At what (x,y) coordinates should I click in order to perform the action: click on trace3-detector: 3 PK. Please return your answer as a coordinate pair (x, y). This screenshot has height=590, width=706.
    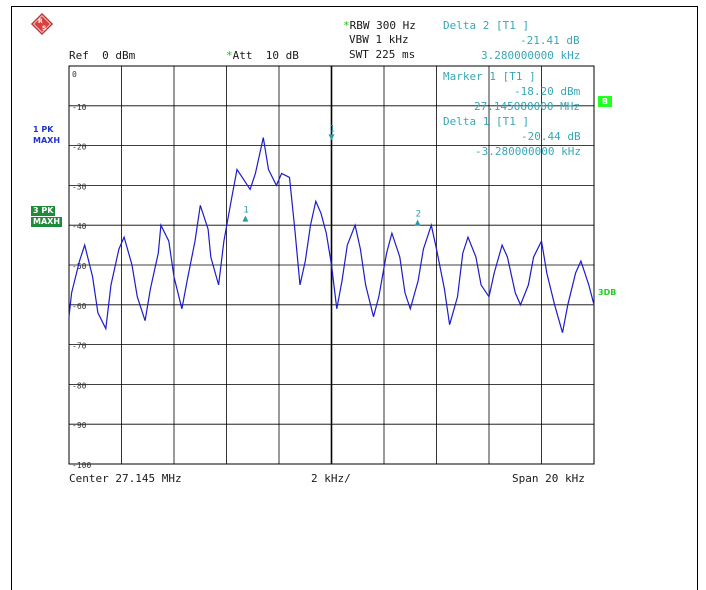
    Looking at the image, I should click on (43, 211).